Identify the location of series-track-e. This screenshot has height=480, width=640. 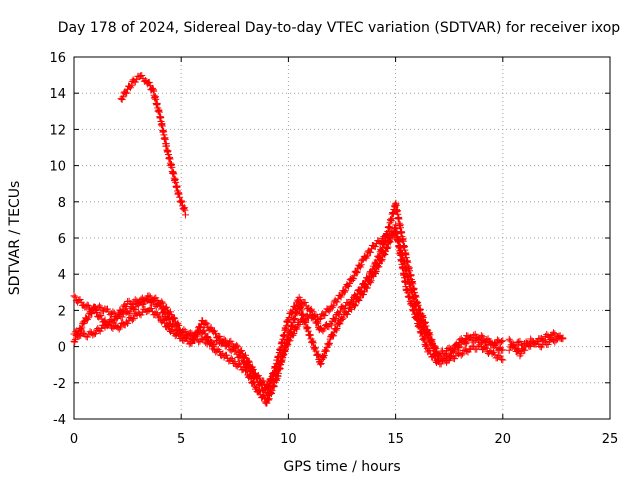
(536, 346).